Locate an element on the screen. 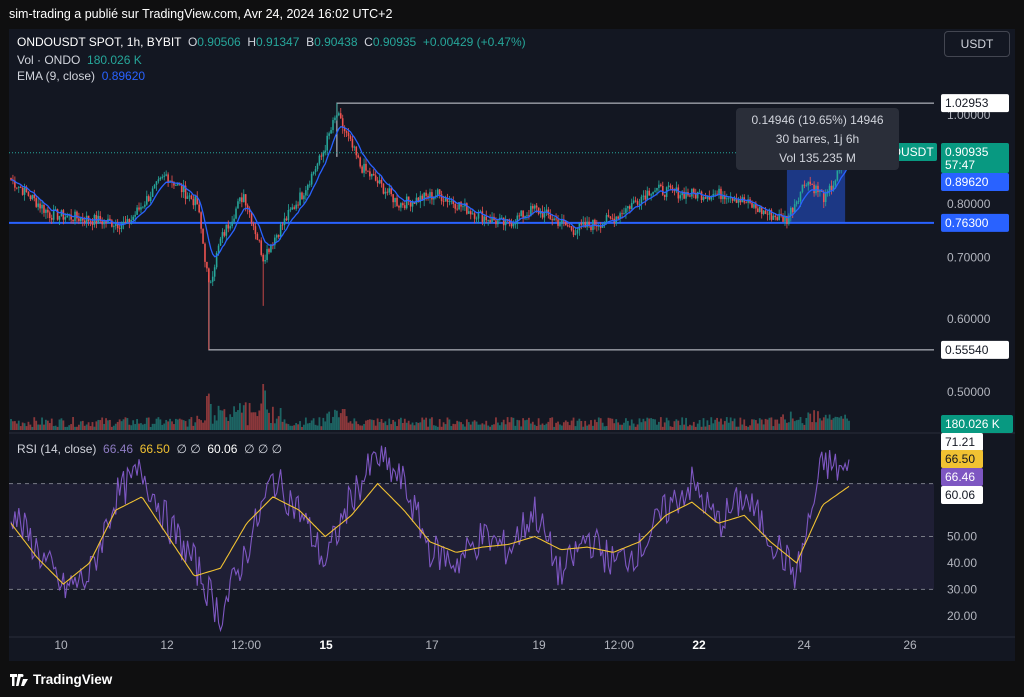 The width and height of the screenshot is (1024, 697). countdown-label: 57:47 is located at coordinates (960, 165).